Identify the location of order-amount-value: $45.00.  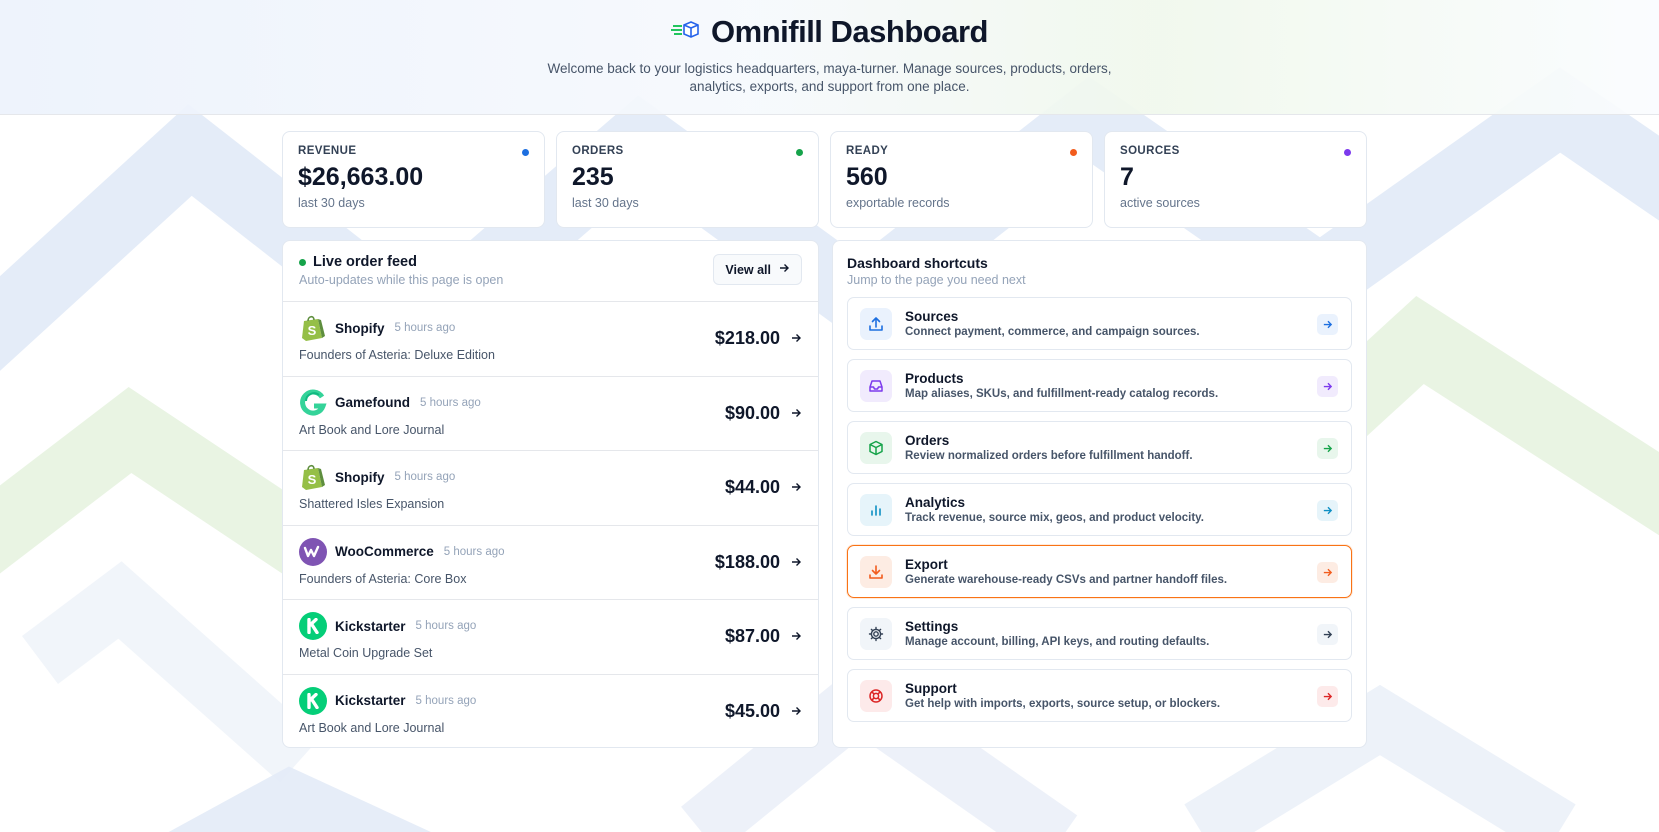
(752, 710).